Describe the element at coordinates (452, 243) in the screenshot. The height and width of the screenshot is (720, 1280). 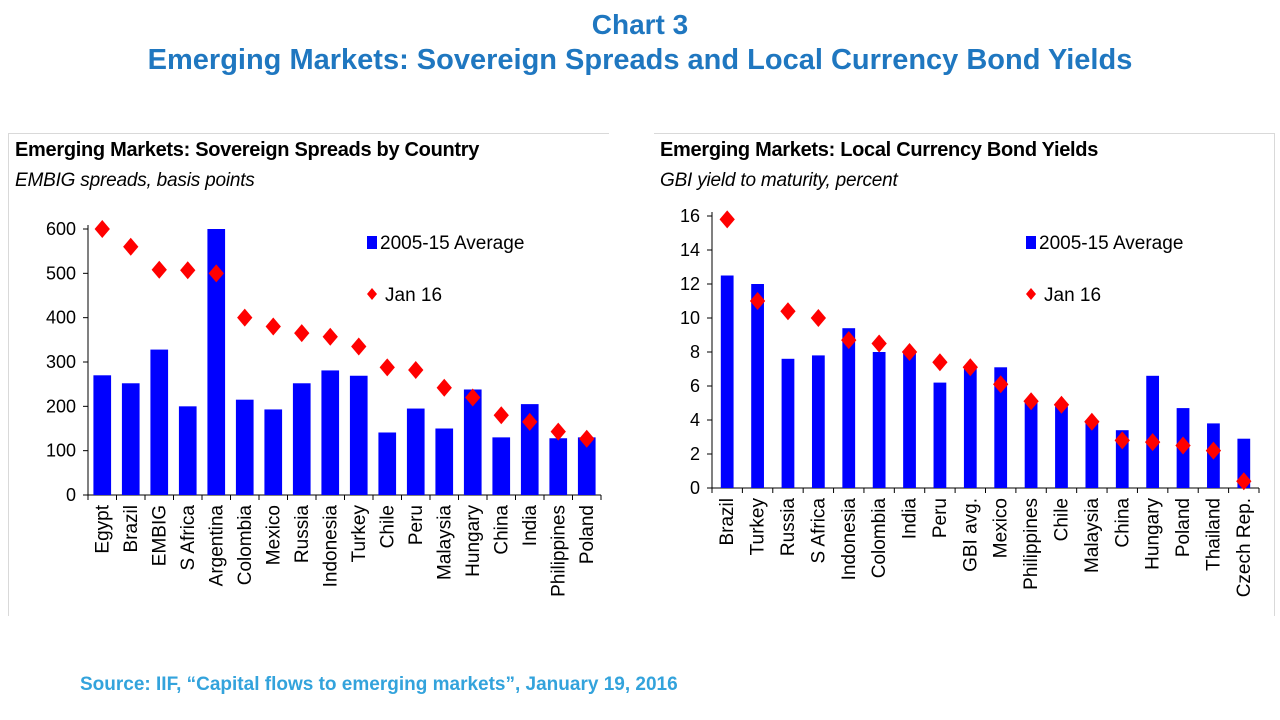
I see `spreads-legend-bar-label: 2005-15 Average` at that location.